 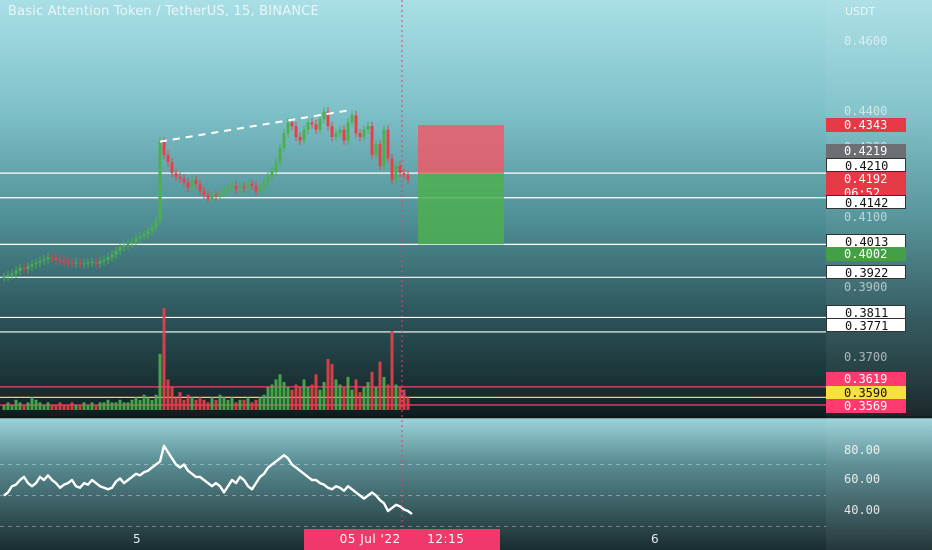 I want to click on crosshair-clock: 12:15, so click(x=446, y=539).